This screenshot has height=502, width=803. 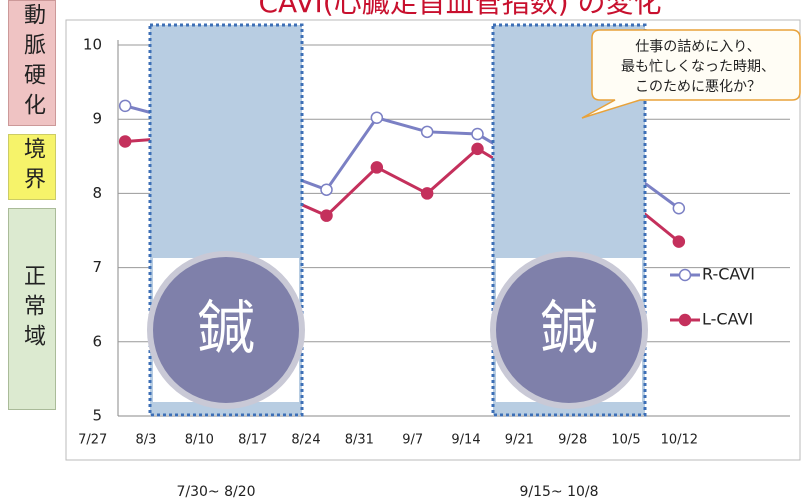 I want to click on x-tick-label: 9/21, so click(x=519, y=440).